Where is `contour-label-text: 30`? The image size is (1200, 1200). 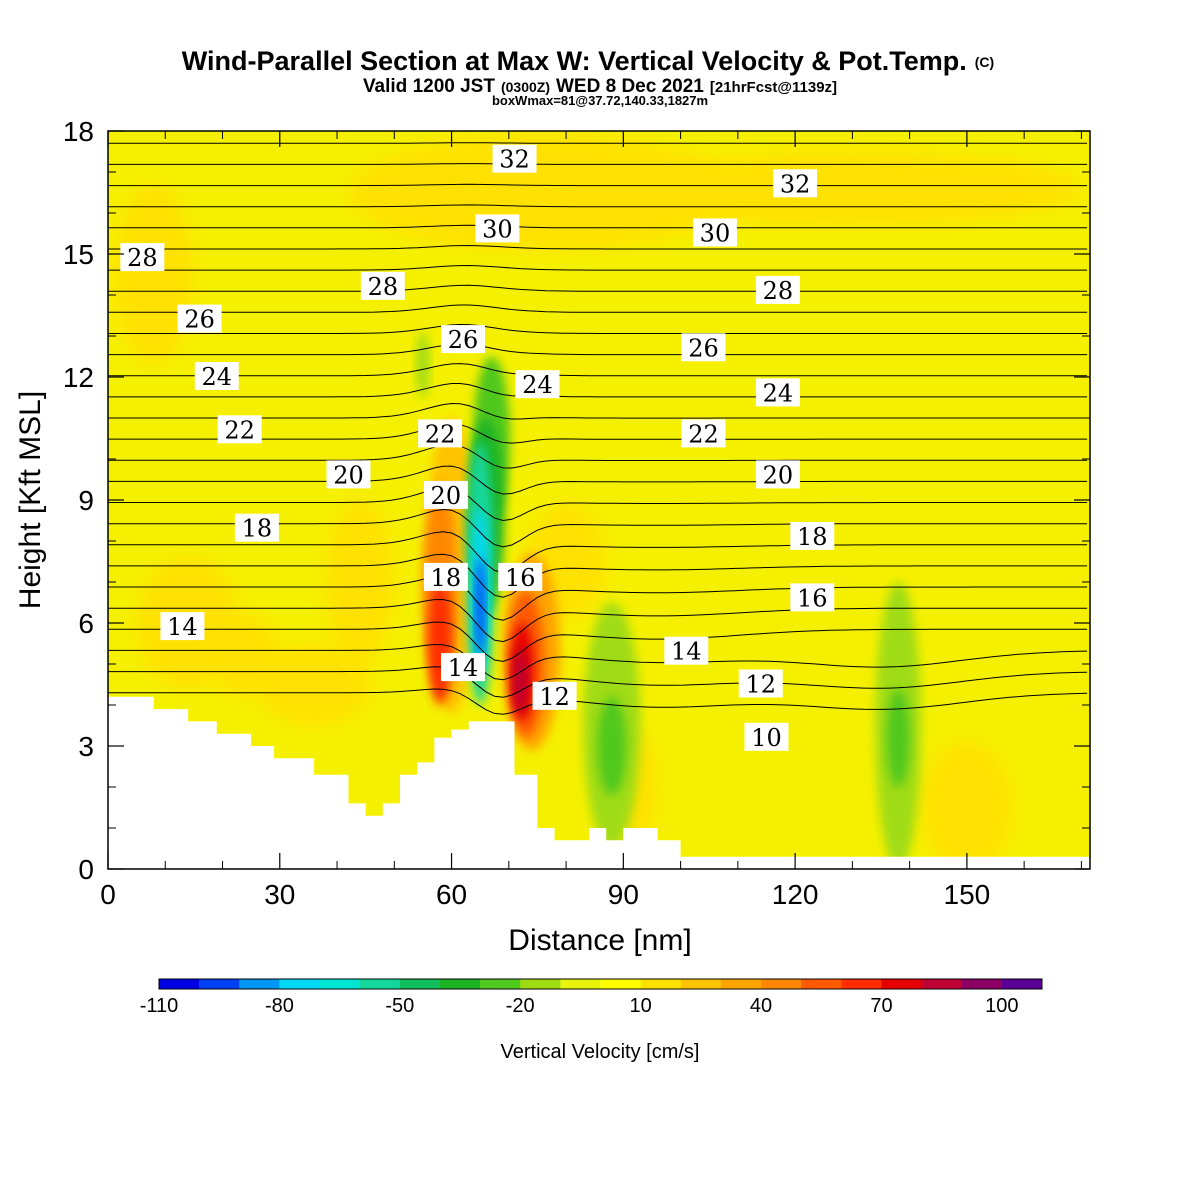 contour-label-text: 30 is located at coordinates (715, 234).